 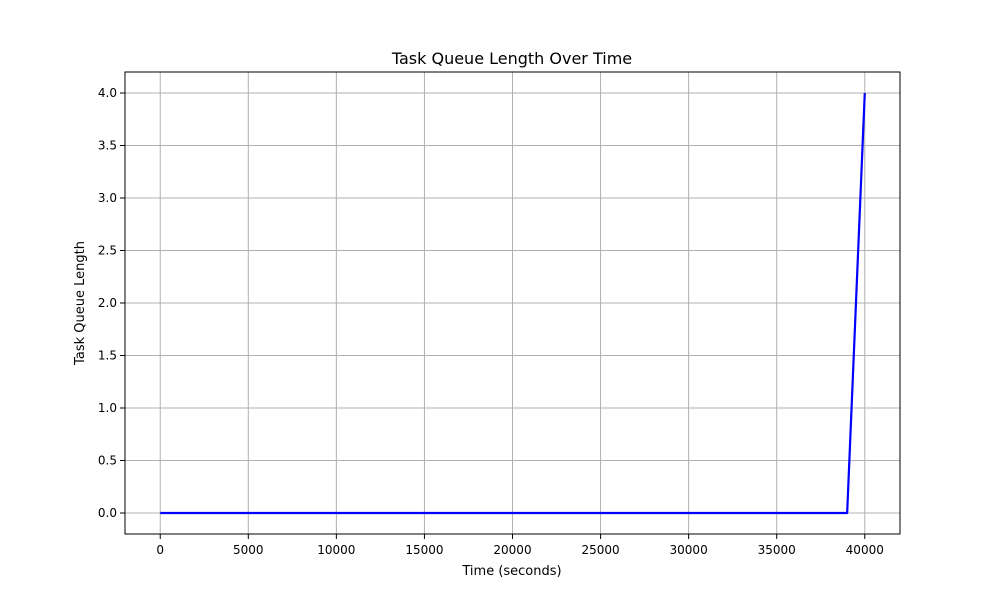 I want to click on x-tick-label: 5000, so click(x=248, y=550).